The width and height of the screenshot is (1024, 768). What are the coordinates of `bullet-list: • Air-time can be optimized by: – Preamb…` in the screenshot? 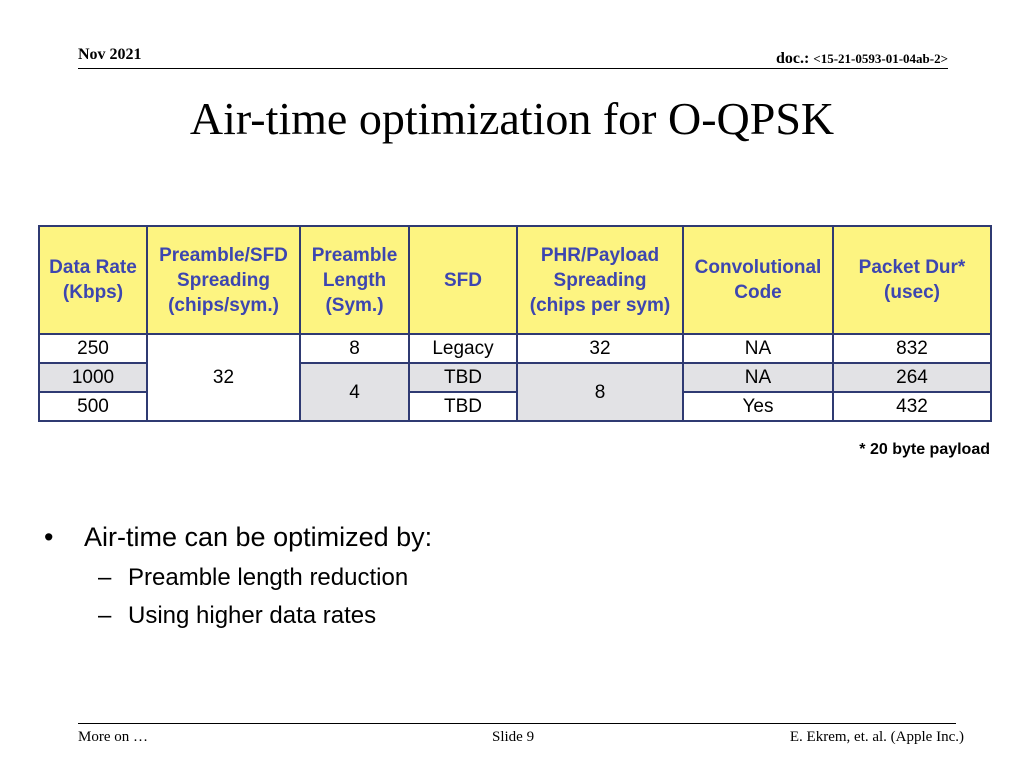 It's located at (238, 575).